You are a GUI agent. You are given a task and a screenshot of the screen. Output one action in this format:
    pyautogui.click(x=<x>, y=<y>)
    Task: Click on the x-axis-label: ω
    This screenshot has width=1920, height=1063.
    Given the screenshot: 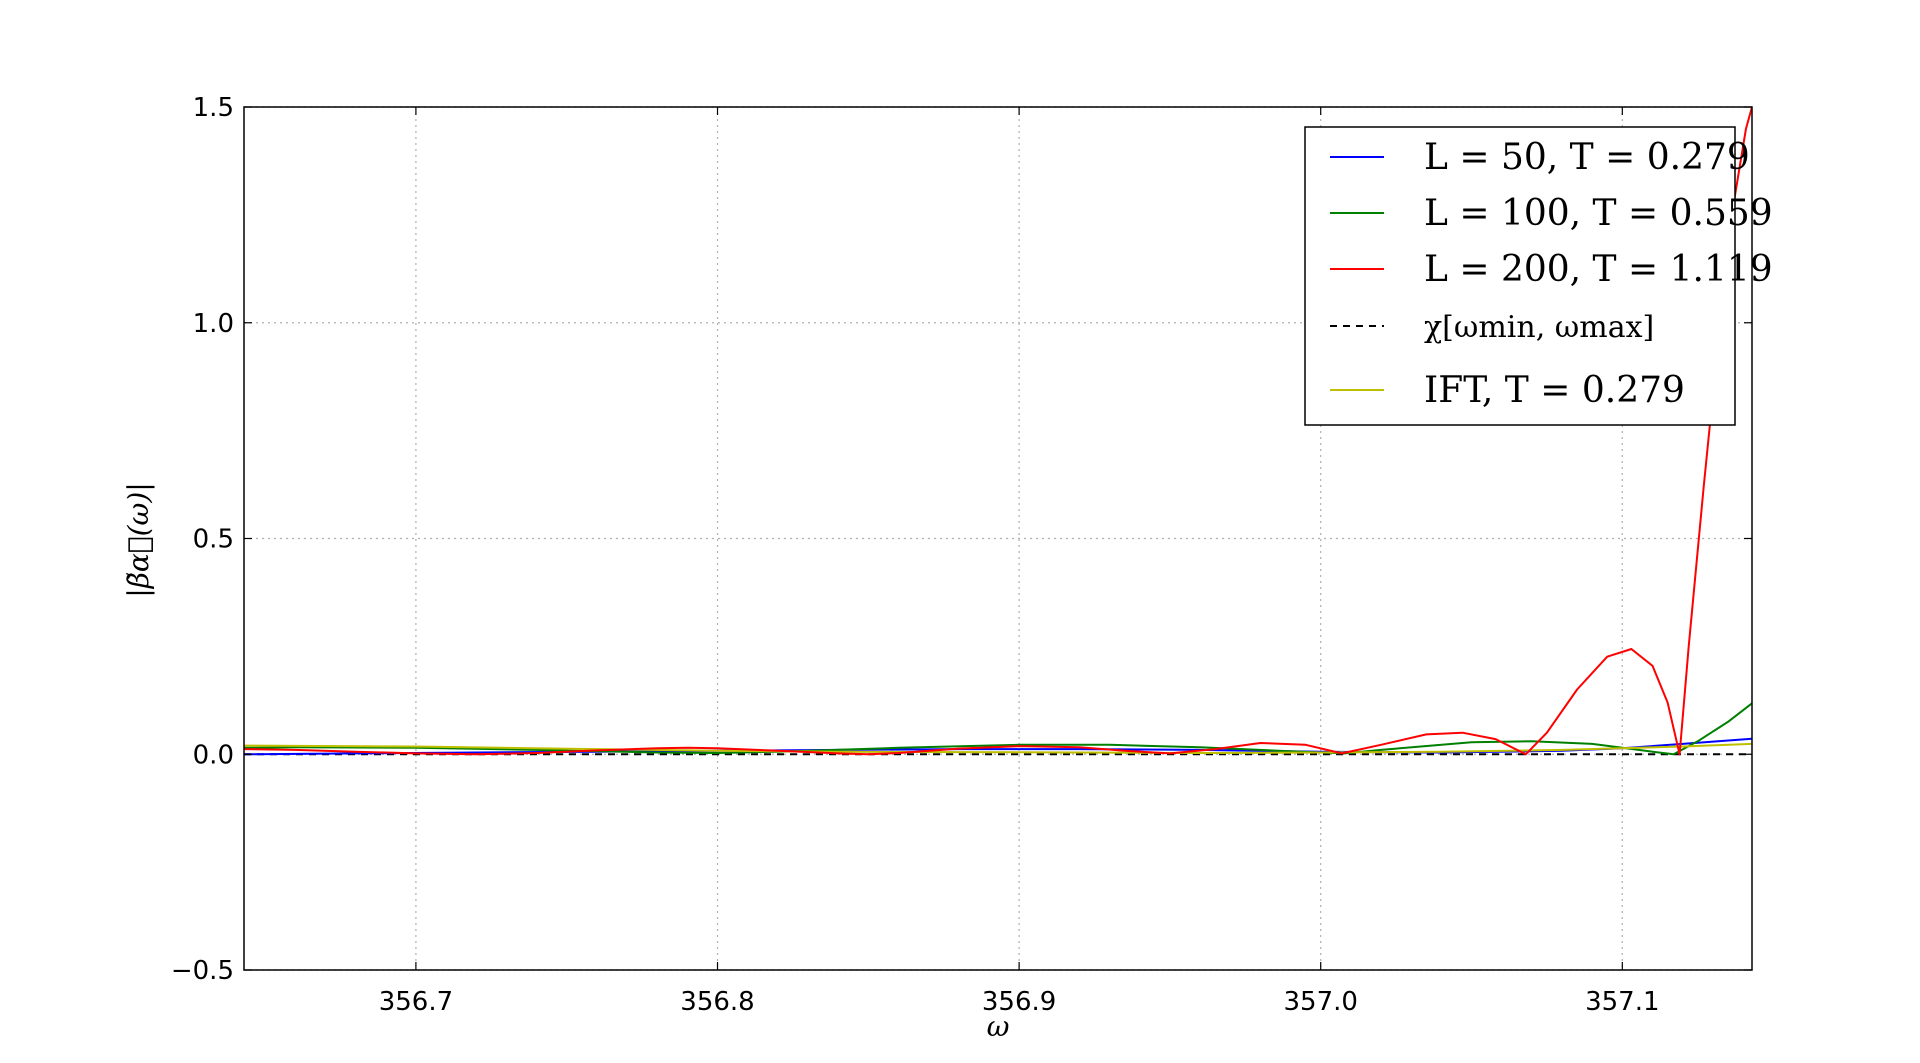 What is the action you would take?
    pyautogui.click(x=998, y=1026)
    